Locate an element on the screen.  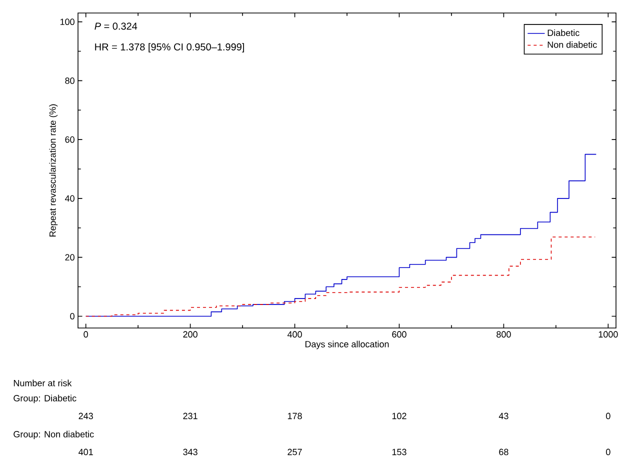
text: Group: Non diabetic is located at coordinates (54, 435).